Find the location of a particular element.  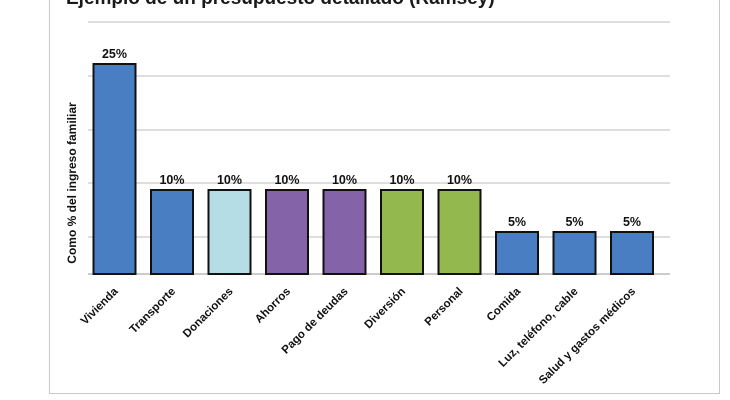

data-label: 25% is located at coordinates (114, 54).